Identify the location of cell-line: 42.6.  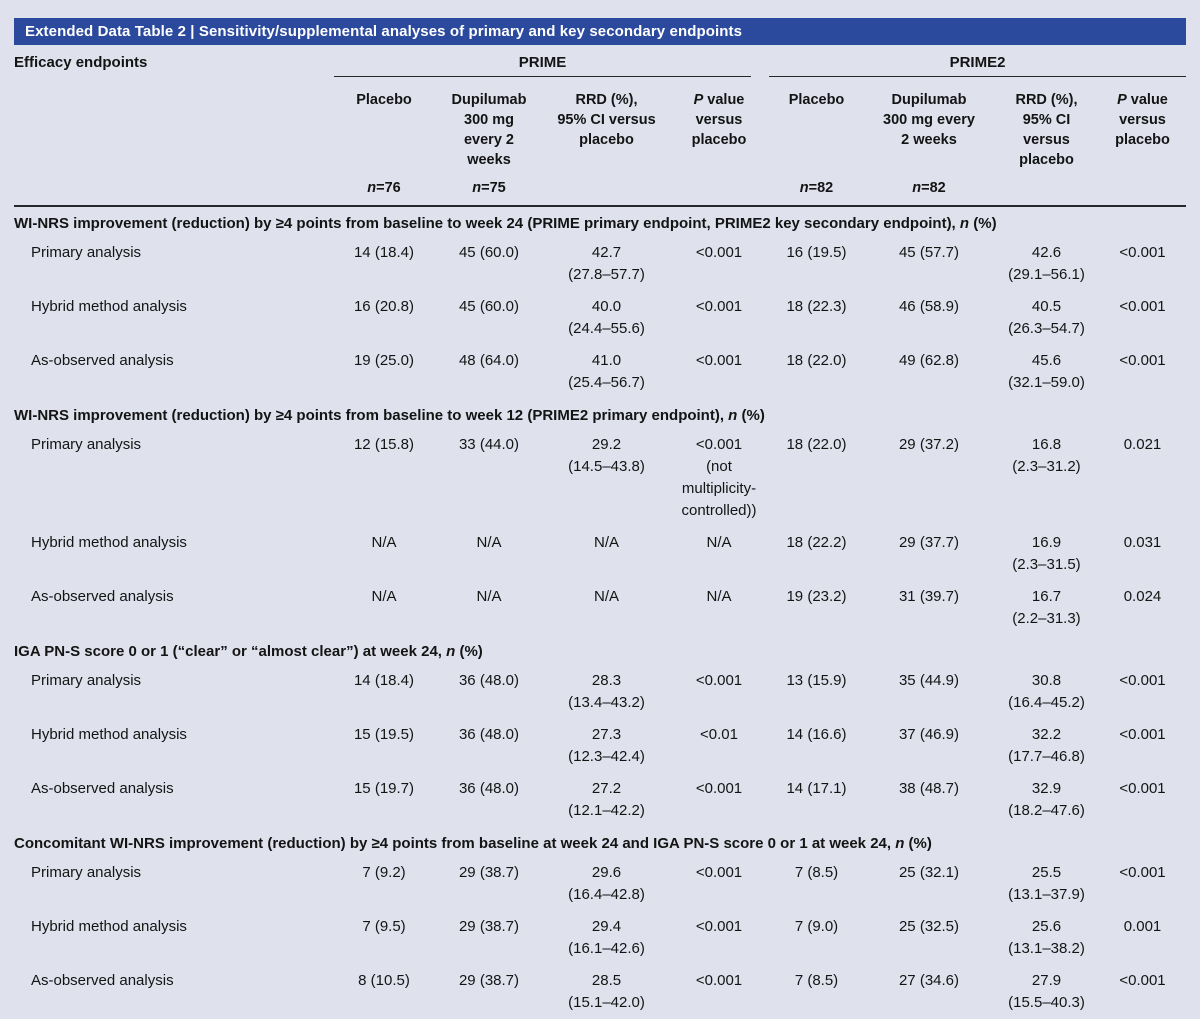
(1046, 252).